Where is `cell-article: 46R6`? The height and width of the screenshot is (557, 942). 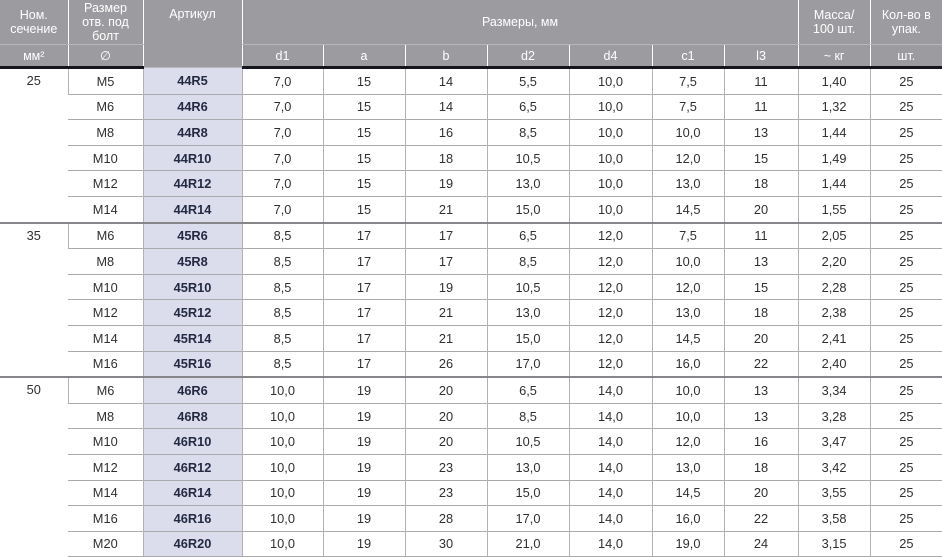 cell-article: 46R6 is located at coordinates (192, 390).